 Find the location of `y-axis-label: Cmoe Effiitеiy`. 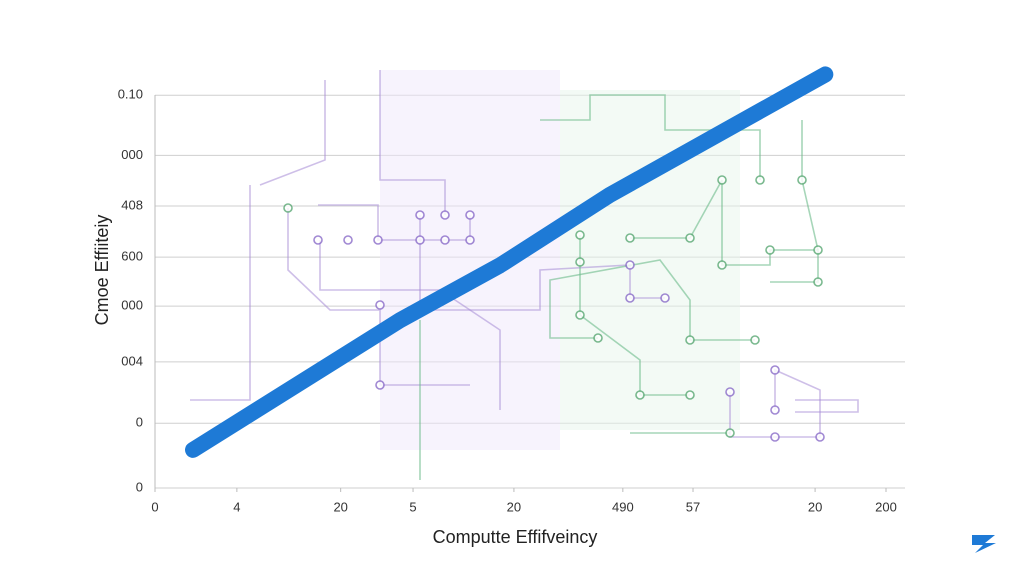

y-axis-label: Cmoe Effiitеiy is located at coordinates (102, 270).